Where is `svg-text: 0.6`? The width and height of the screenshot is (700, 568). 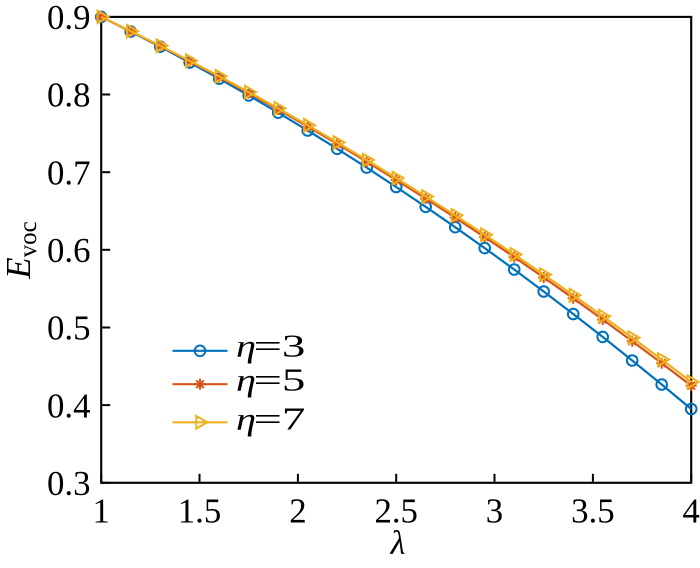
svg-text: 0.6 is located at coordinates (69, 250).